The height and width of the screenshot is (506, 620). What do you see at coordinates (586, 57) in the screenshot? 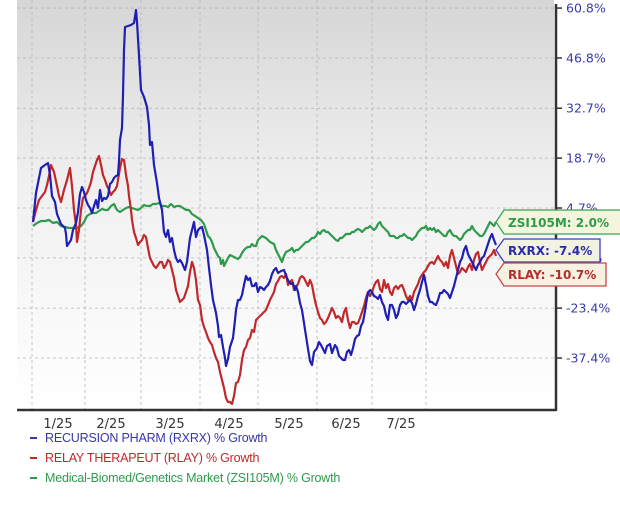
I see `y-tick-label: 46.8%` at bounding box center [586, 57].